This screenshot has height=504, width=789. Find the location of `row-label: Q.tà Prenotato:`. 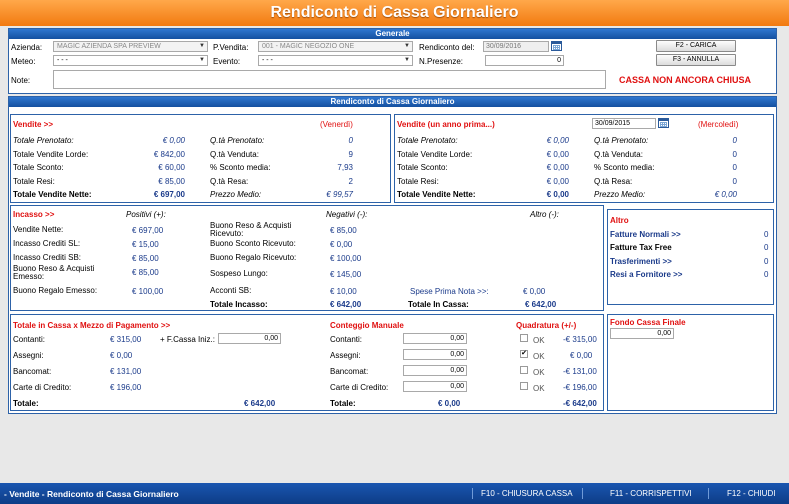

row-label: Q.tà Prenotato: is located at coordinates (237, 140).